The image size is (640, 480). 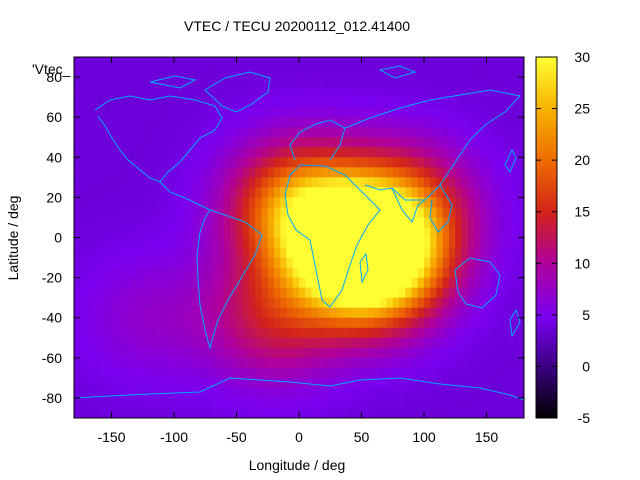 I want to click on coastline-asia, so click(x=432, y=145).